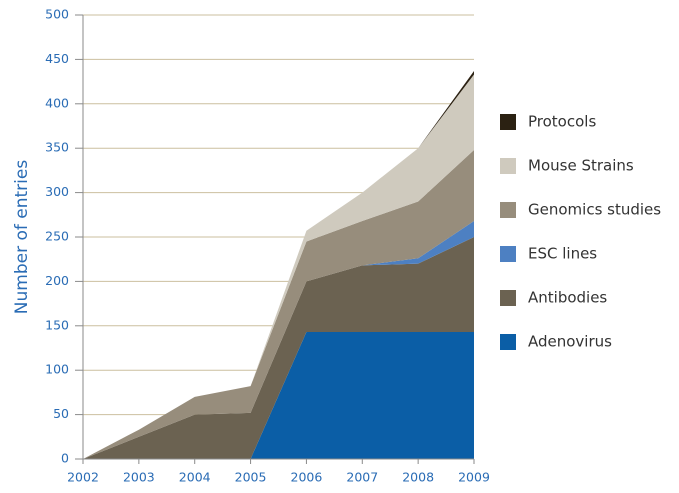 This screenshot has width=679, height=493. Describe the element at coordinates (251, 477) in the screenshot. I see `x-tick-label: 2005` at that location.